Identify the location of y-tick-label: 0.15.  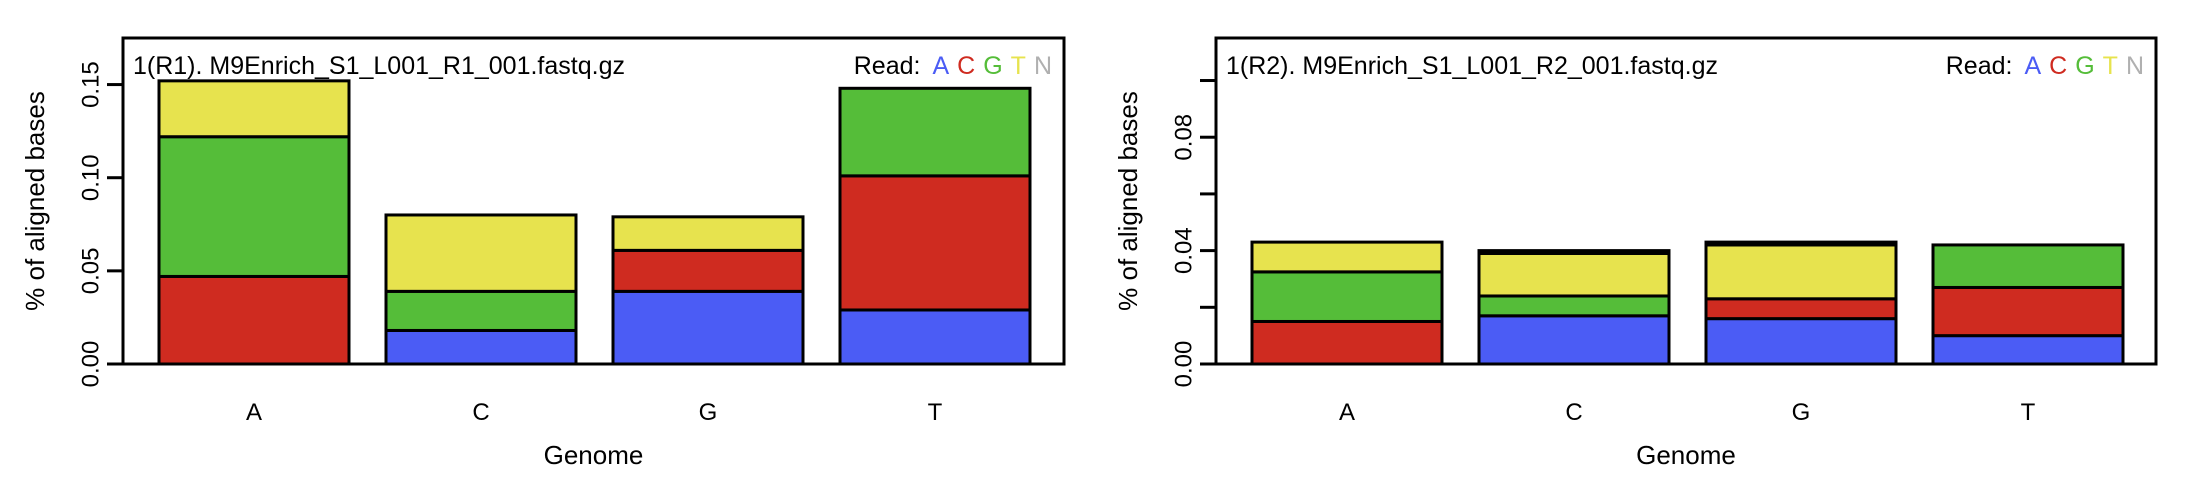
(91, 84).